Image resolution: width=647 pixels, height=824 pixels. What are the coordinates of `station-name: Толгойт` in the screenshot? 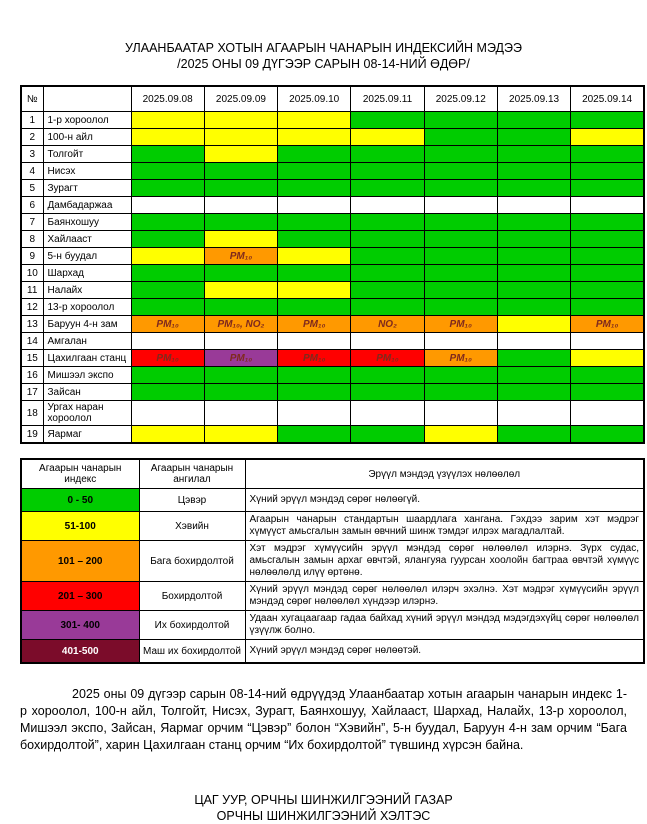 It's located at (87, 154).